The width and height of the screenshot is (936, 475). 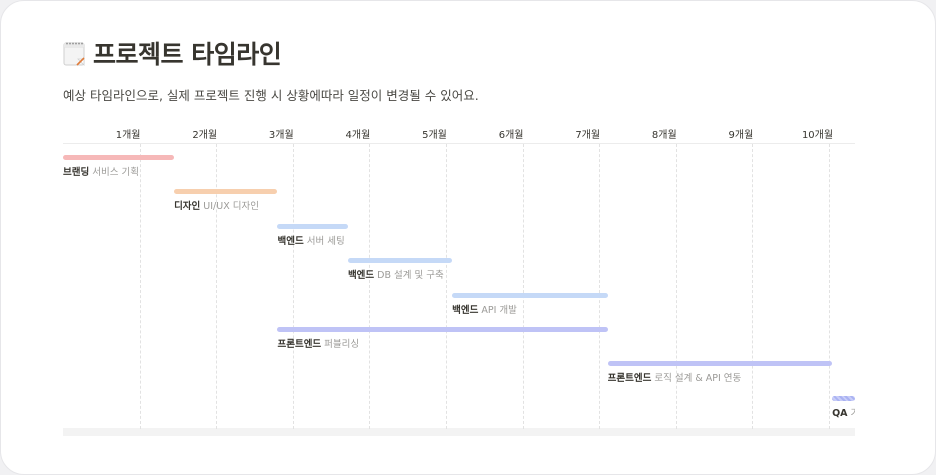 I want to click on task-description: 기, so click(x=853, y=413).